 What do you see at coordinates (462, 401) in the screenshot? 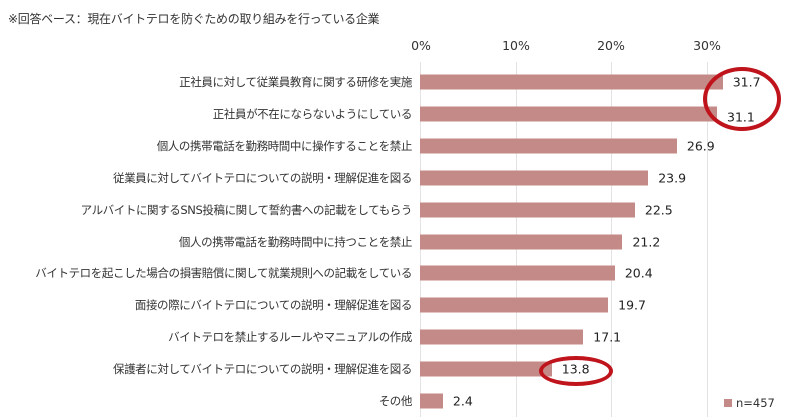
I see `value-label: 2.4` at bounding box center [462, 401].